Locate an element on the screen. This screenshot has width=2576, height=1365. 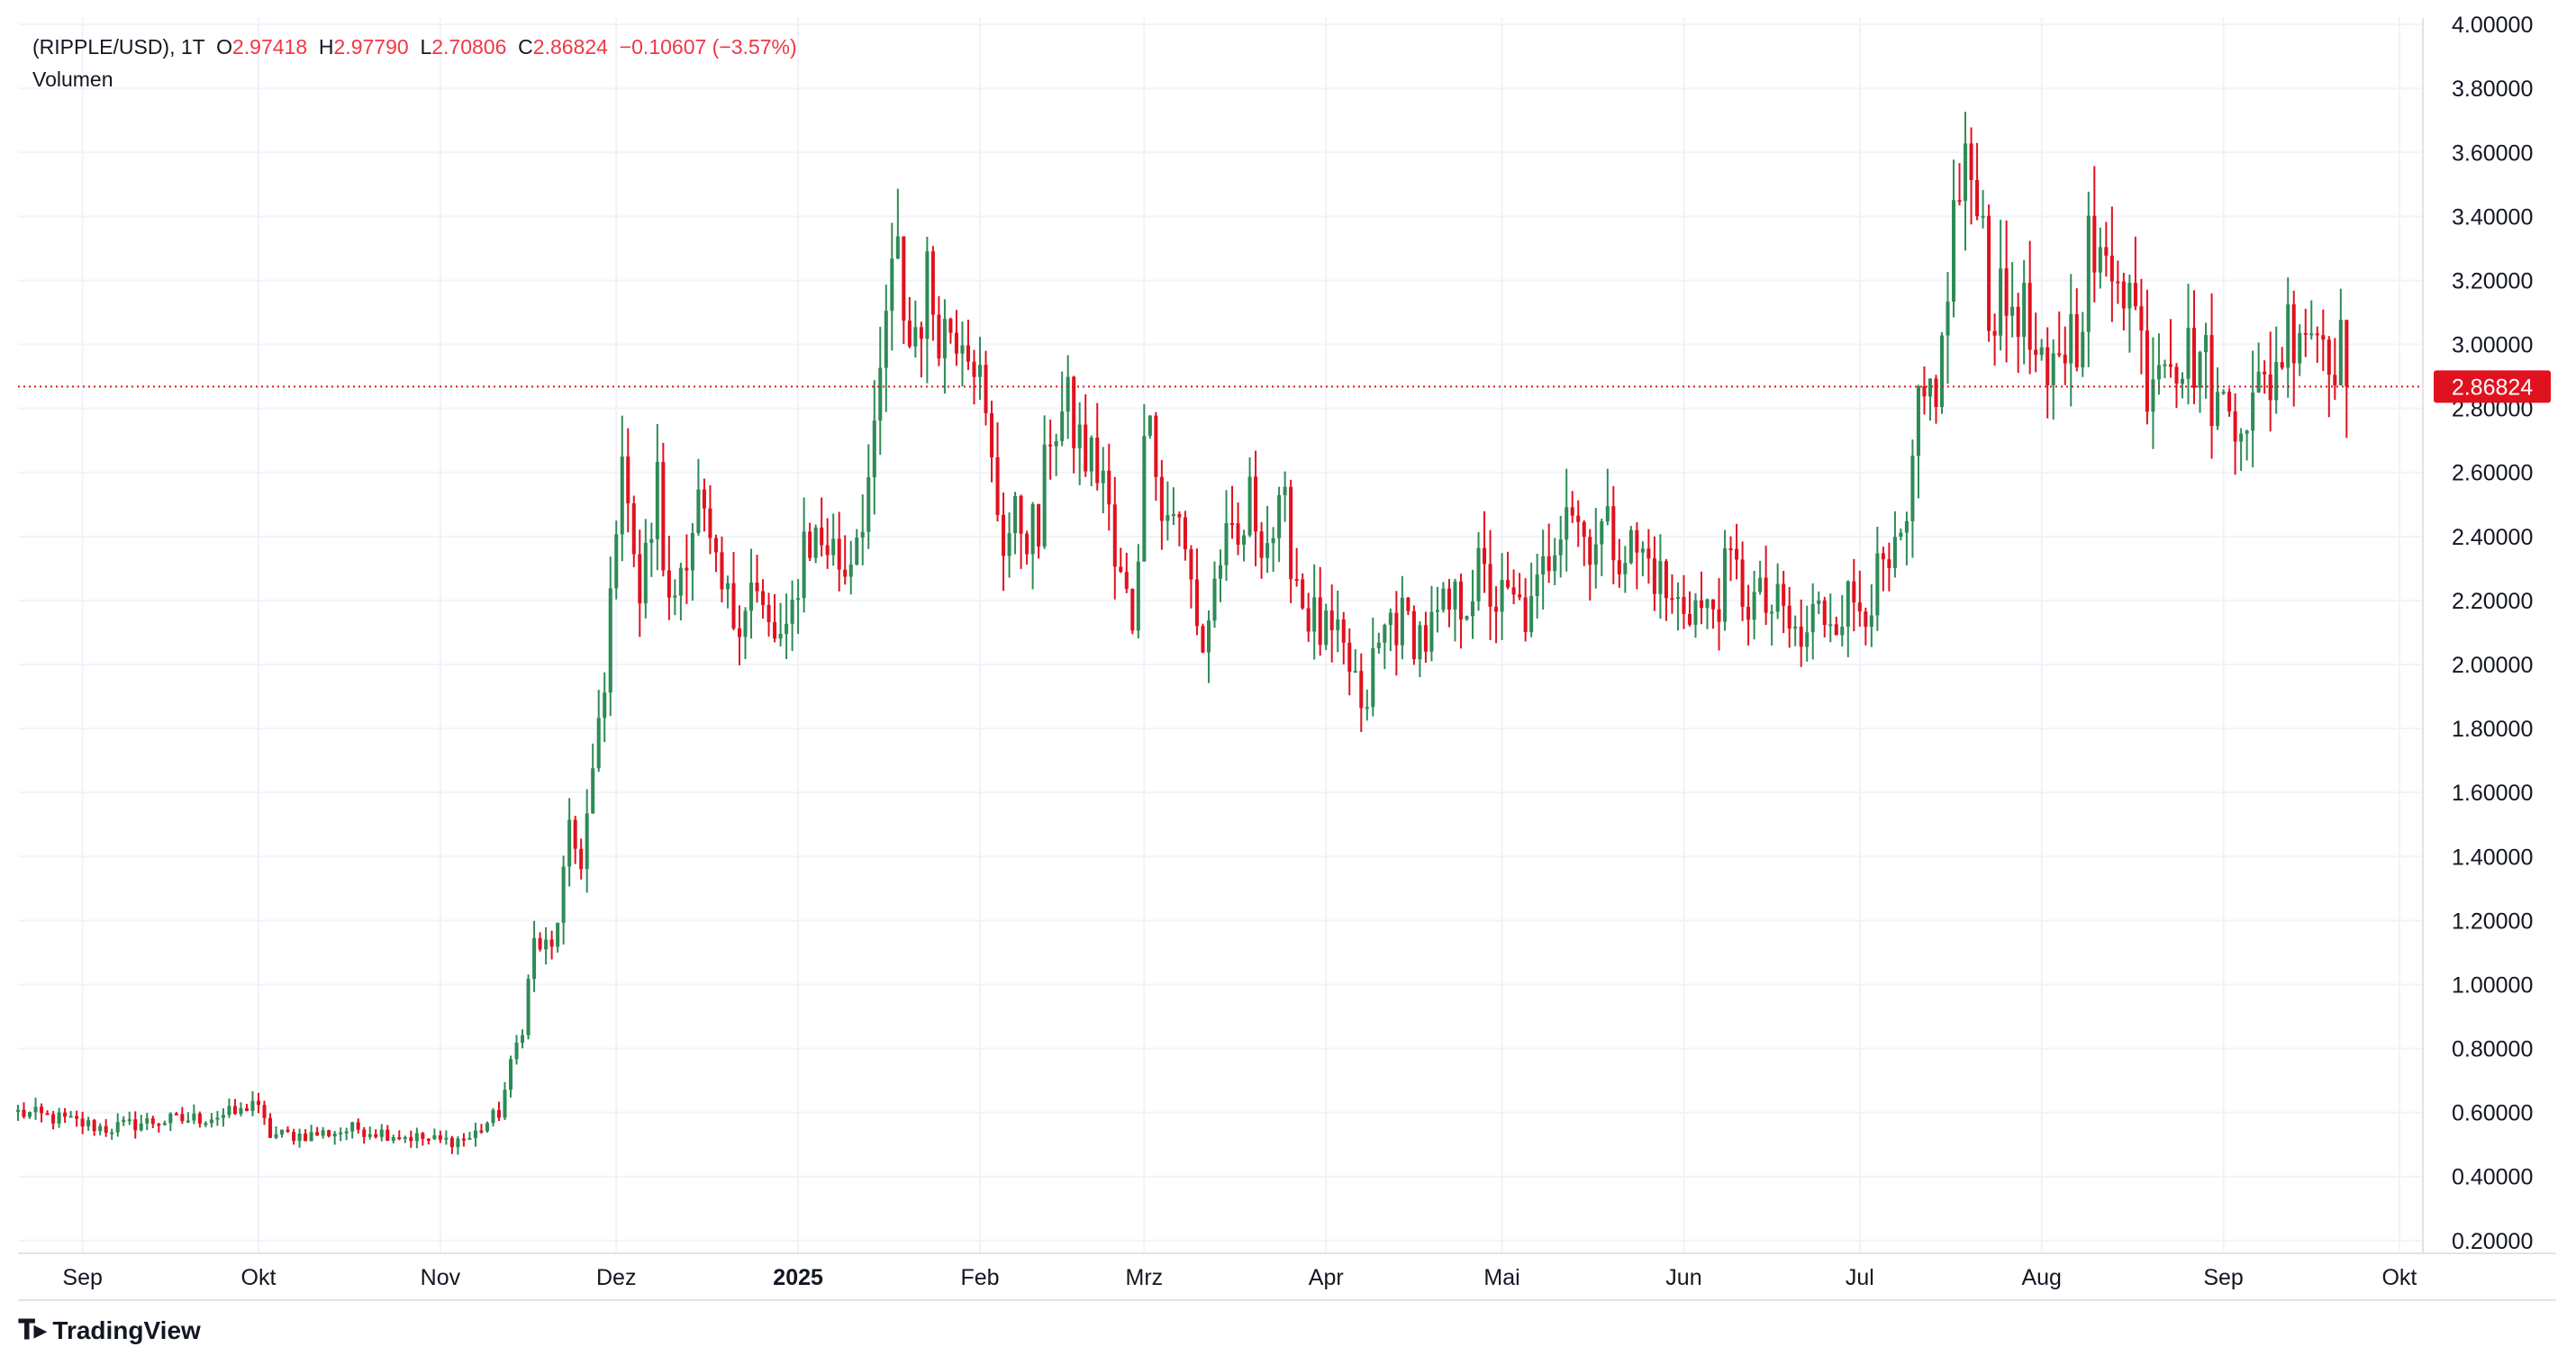
x-tick-label: 2025 is located at coordinates (798, 1278).